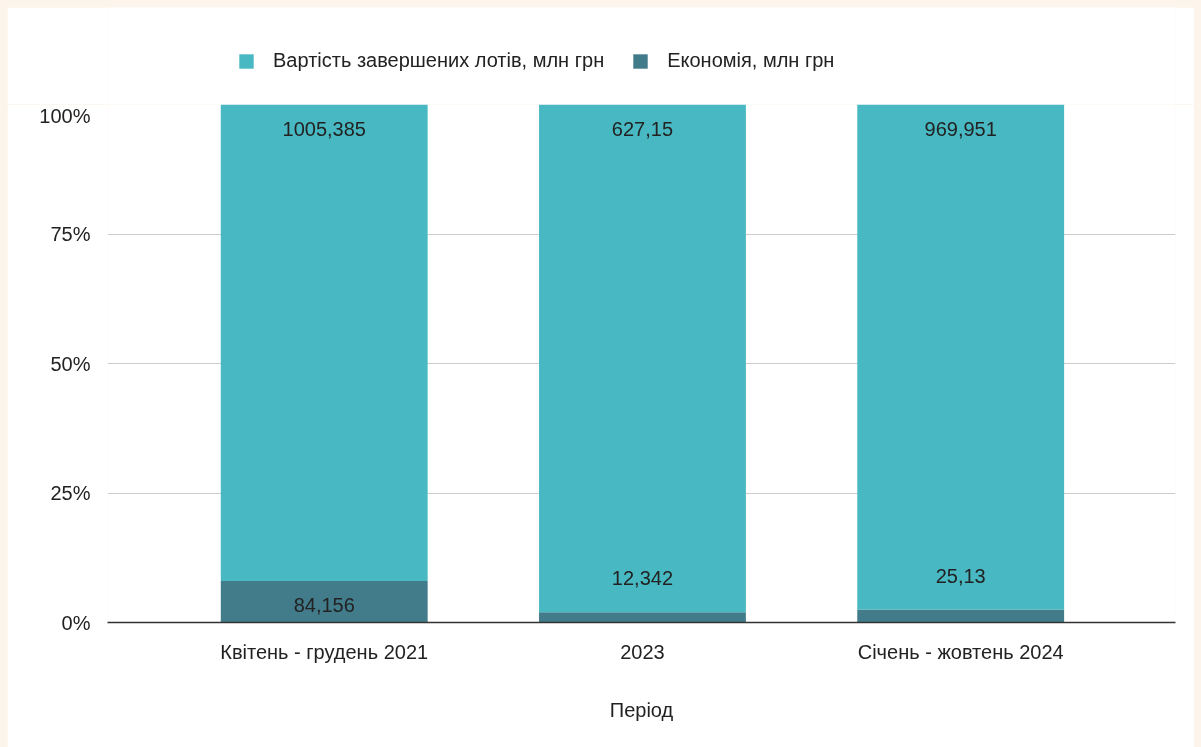 The width and height of the screenshot is (1201, 747). Describe the element at coordinates (960, 128) in the screenshot. I see `annotation: 969,951` at that location.